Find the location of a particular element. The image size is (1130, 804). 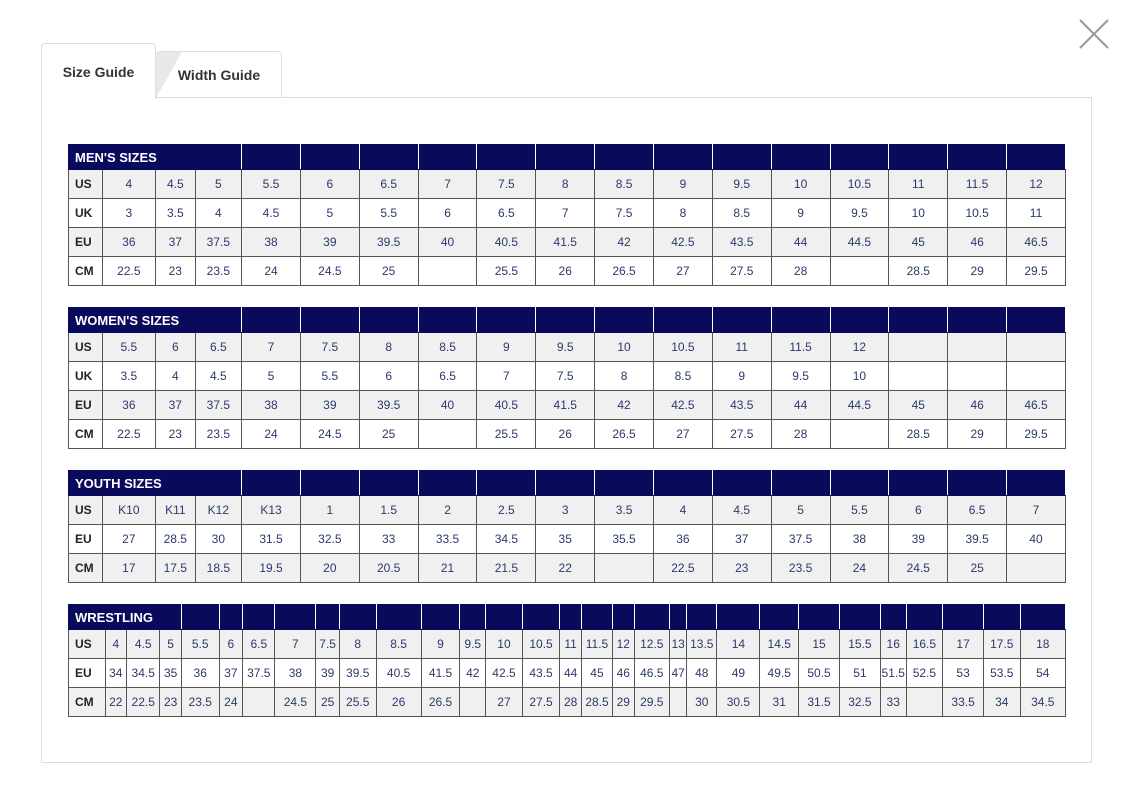

size-cell: 26.5 is located at coordinates (440, 702).